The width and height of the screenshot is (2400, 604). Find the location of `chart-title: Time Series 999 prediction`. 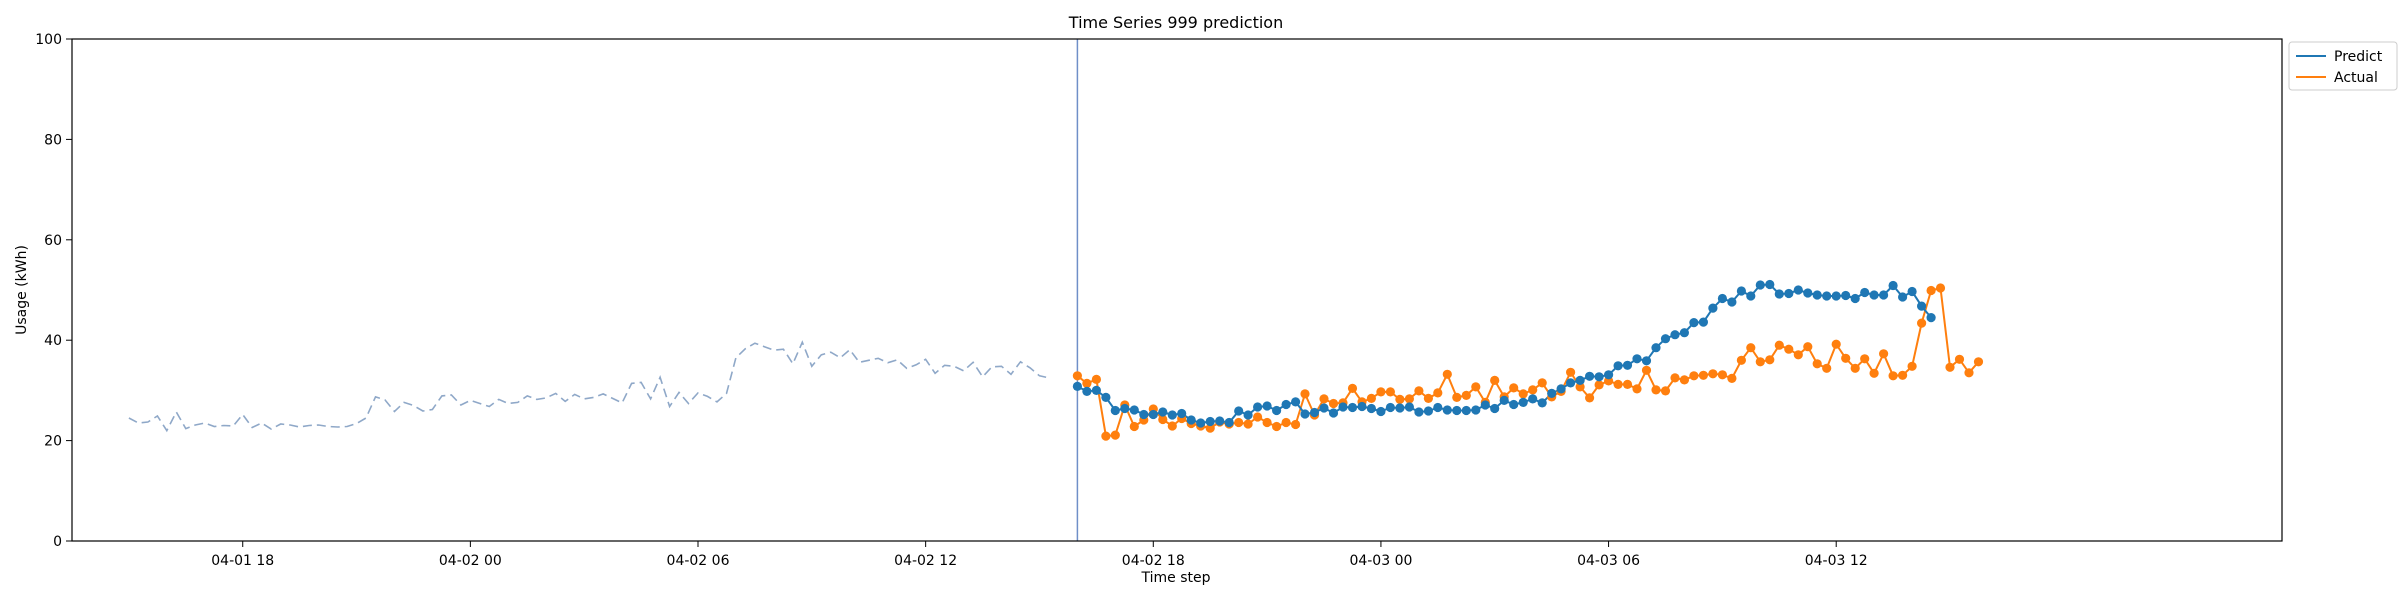

chart-title: Time Series 999 prediction is located at coordinates (1175, 22).